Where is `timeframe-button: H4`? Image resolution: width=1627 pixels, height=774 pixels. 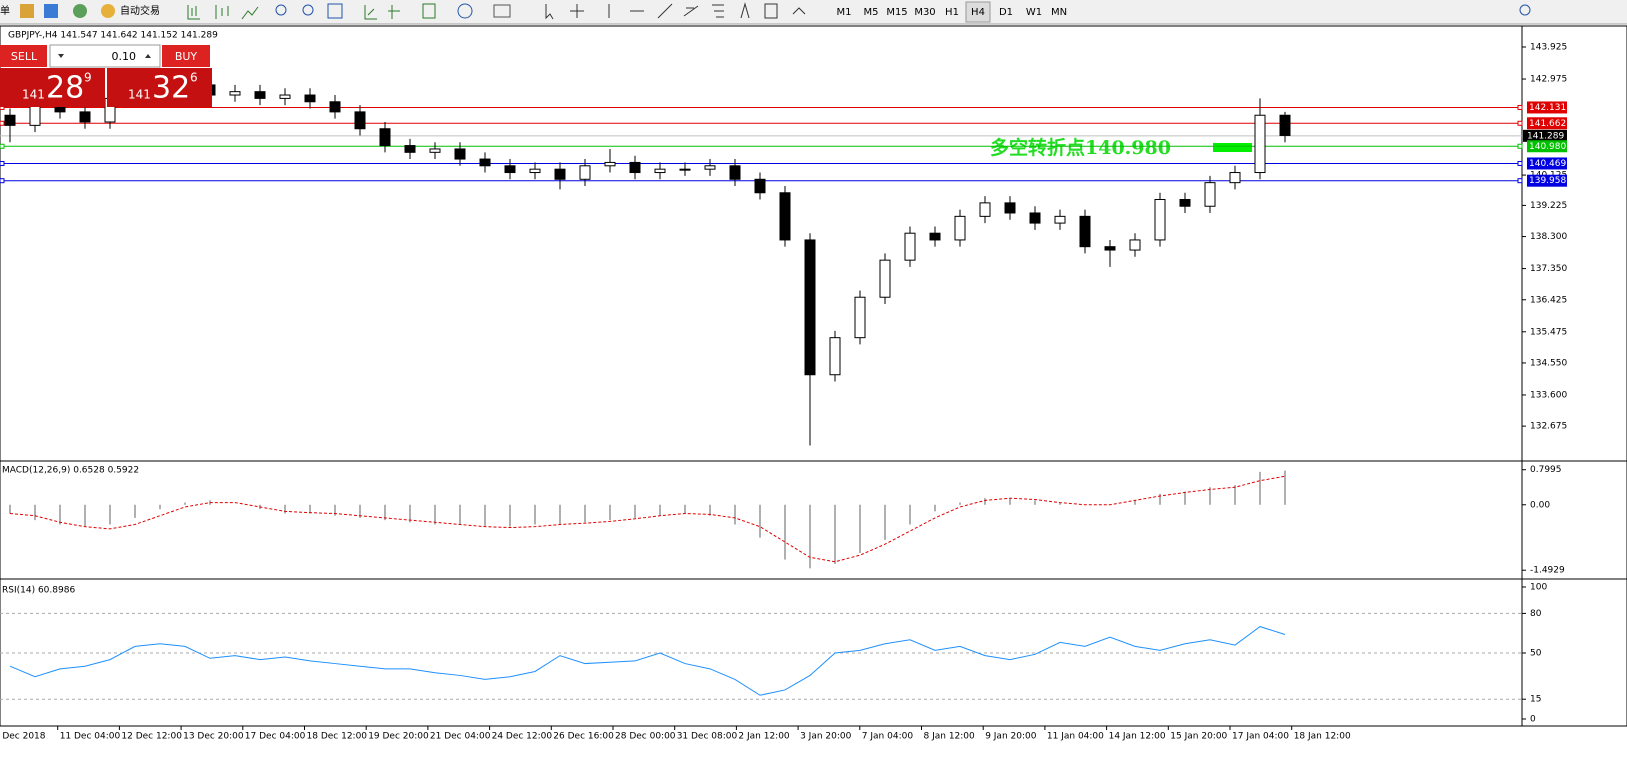 timeframe-button: H4 is located at coordinates (978, 12).